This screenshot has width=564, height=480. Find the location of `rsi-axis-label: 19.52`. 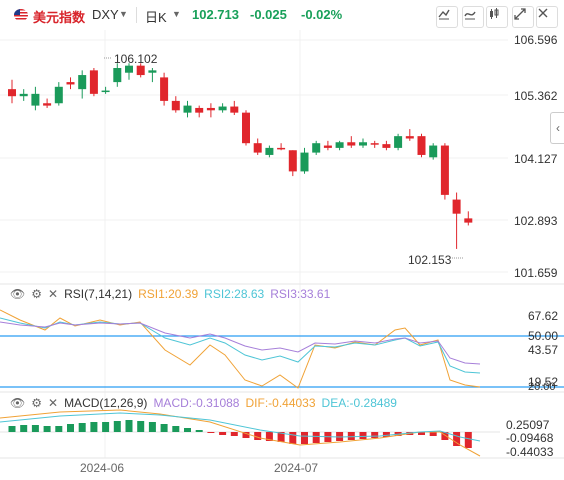

rsi-axis-label: 19.52 is located at coordinates (543, 382).